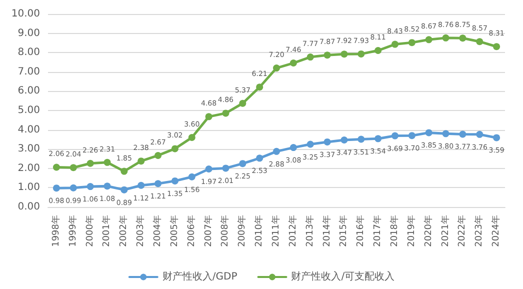 This screenshot has height=289, width=523. I want to click on x-tick-label: 2021年, so click(445, 231).